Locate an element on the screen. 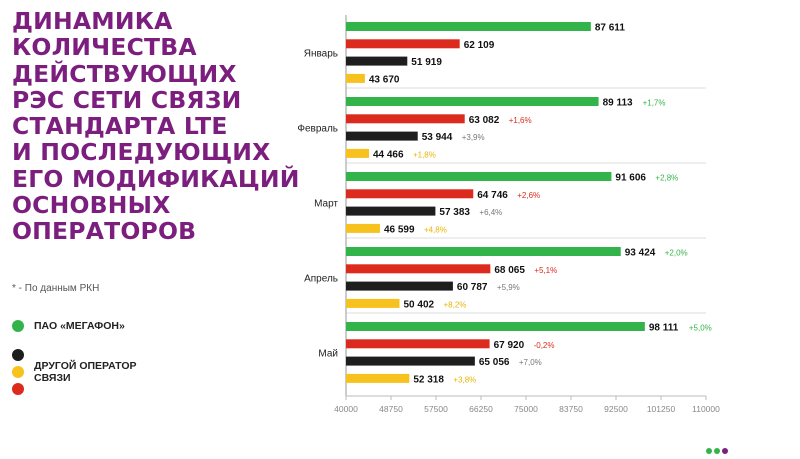 This screenshot has height=459, width=800. bar-value-label: 65 056 is located at coordinates (494, 362).